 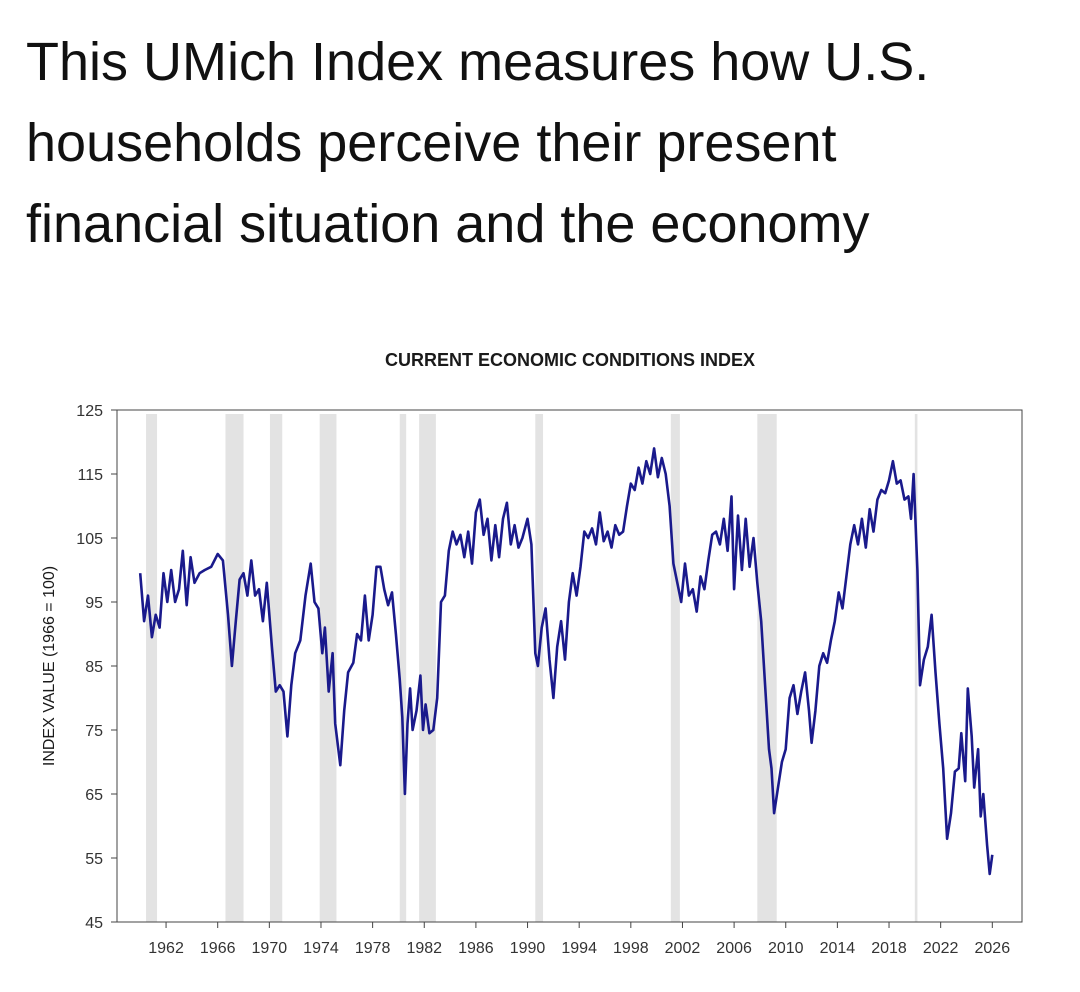 I want to click on y-tick-label: 115, so click(x=90, y=475).